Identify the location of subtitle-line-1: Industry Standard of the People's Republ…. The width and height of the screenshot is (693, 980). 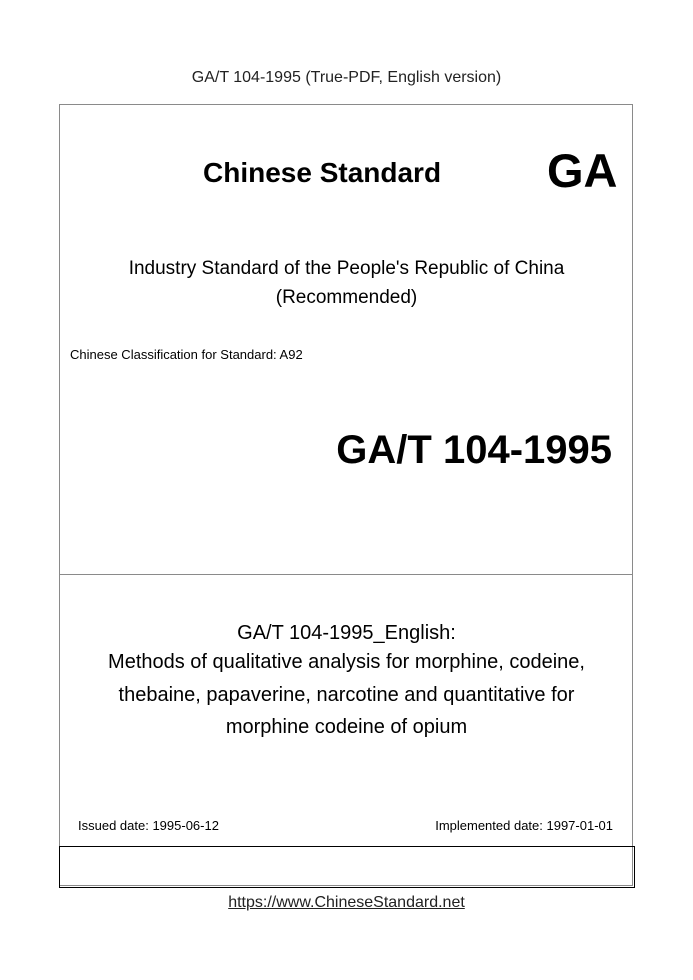
(346, 268).